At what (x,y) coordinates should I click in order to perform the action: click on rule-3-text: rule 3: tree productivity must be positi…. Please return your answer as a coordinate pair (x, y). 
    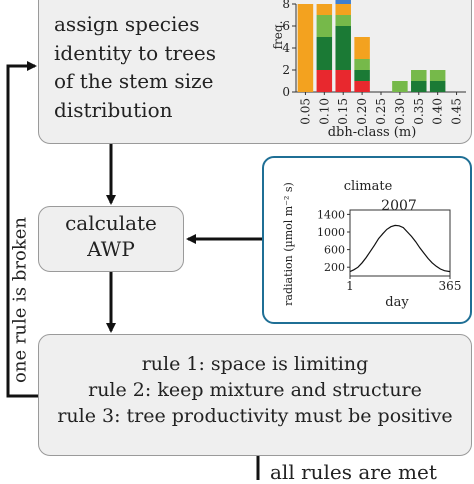
    Looking at the image, I should click on (255, 416).